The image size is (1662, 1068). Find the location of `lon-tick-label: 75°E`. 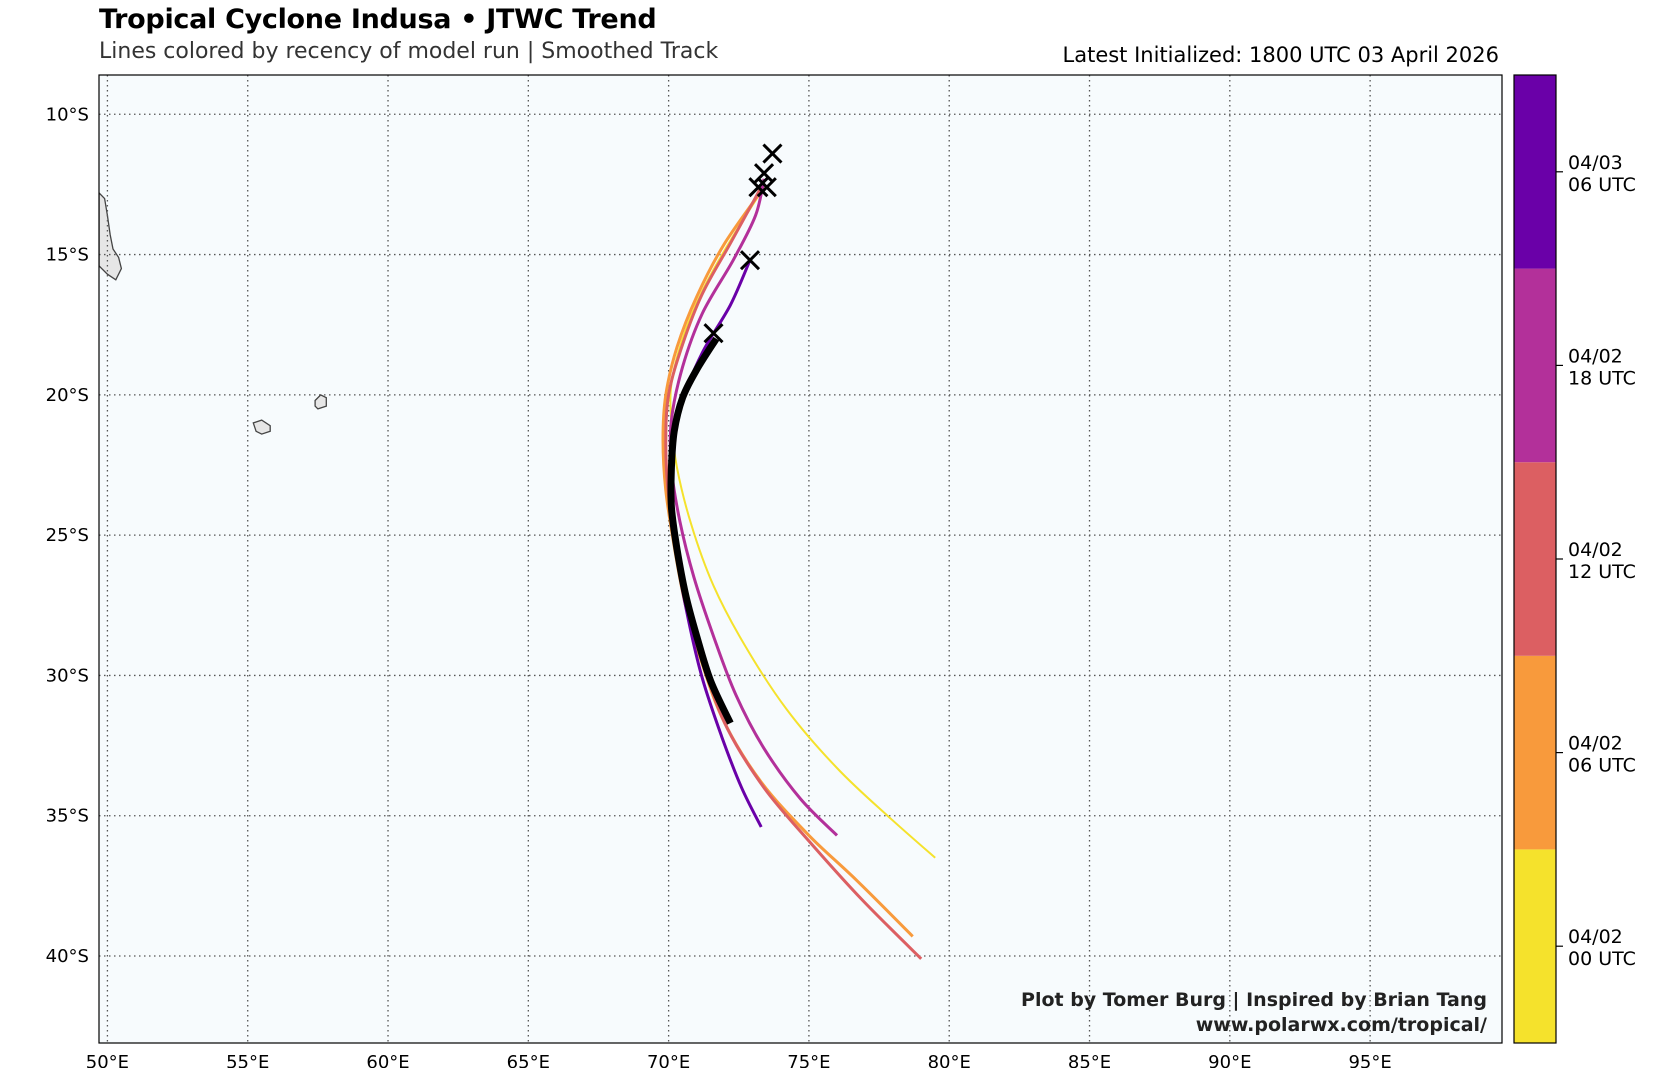

lon-tick-label: 75°E is located at coordinates (808, 1060).